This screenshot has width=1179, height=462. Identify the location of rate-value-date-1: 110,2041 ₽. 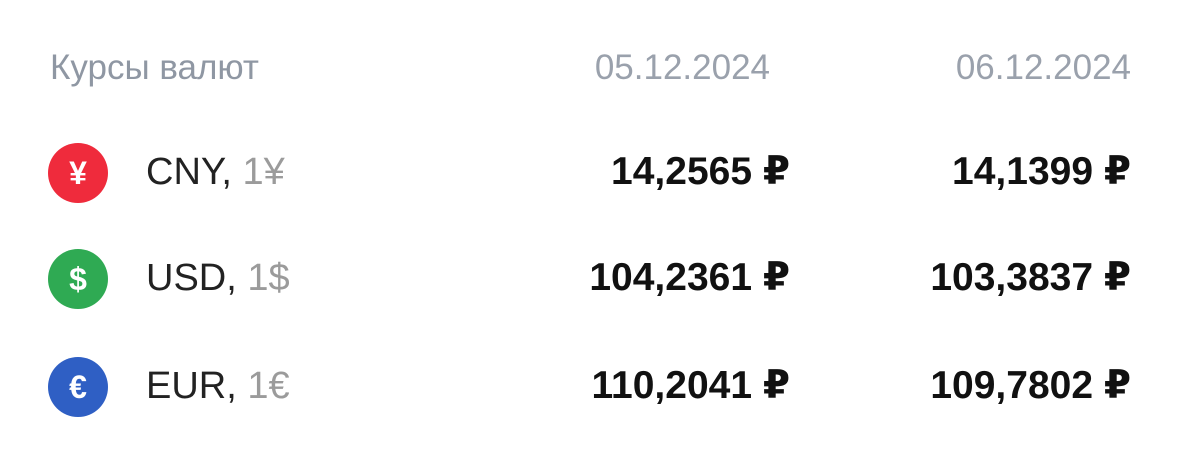
(691, 385).